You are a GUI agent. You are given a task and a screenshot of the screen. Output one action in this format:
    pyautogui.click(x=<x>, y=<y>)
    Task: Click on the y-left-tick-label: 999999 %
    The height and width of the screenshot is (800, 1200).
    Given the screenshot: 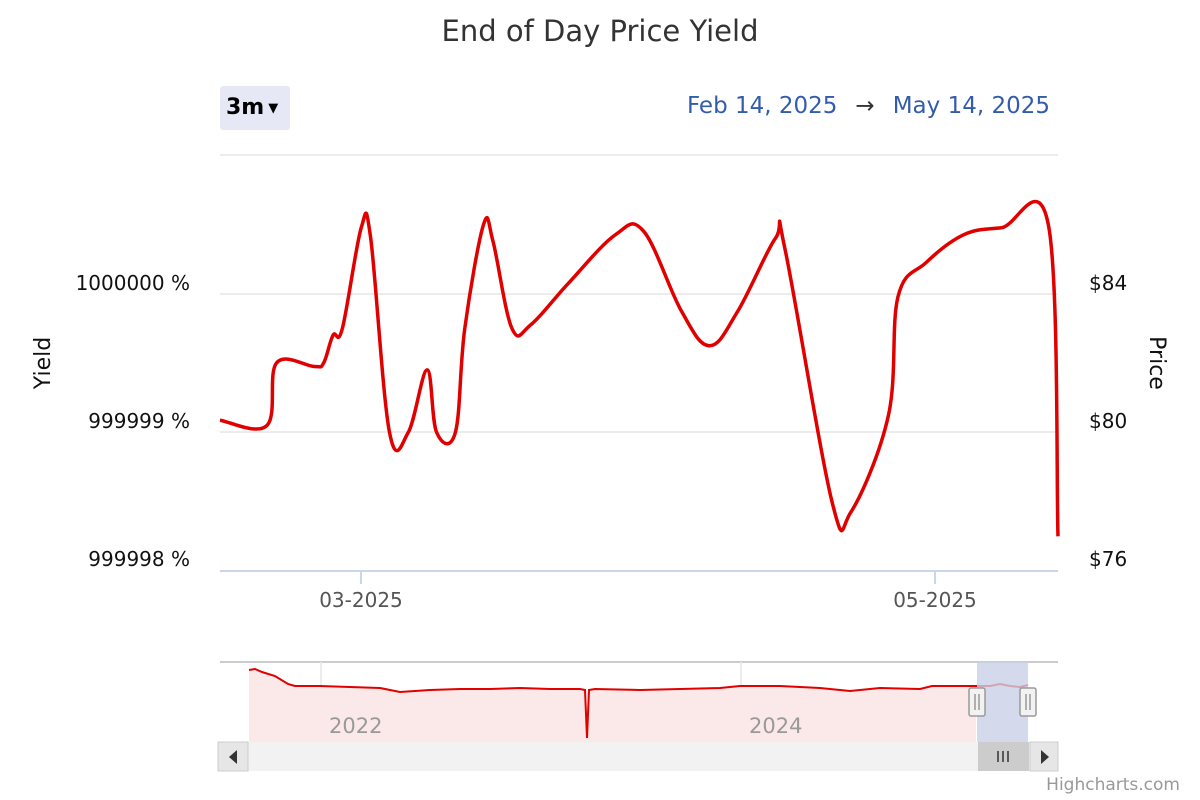 What is the action you would take?
    pyautogui.click(x=139, y=421)
    